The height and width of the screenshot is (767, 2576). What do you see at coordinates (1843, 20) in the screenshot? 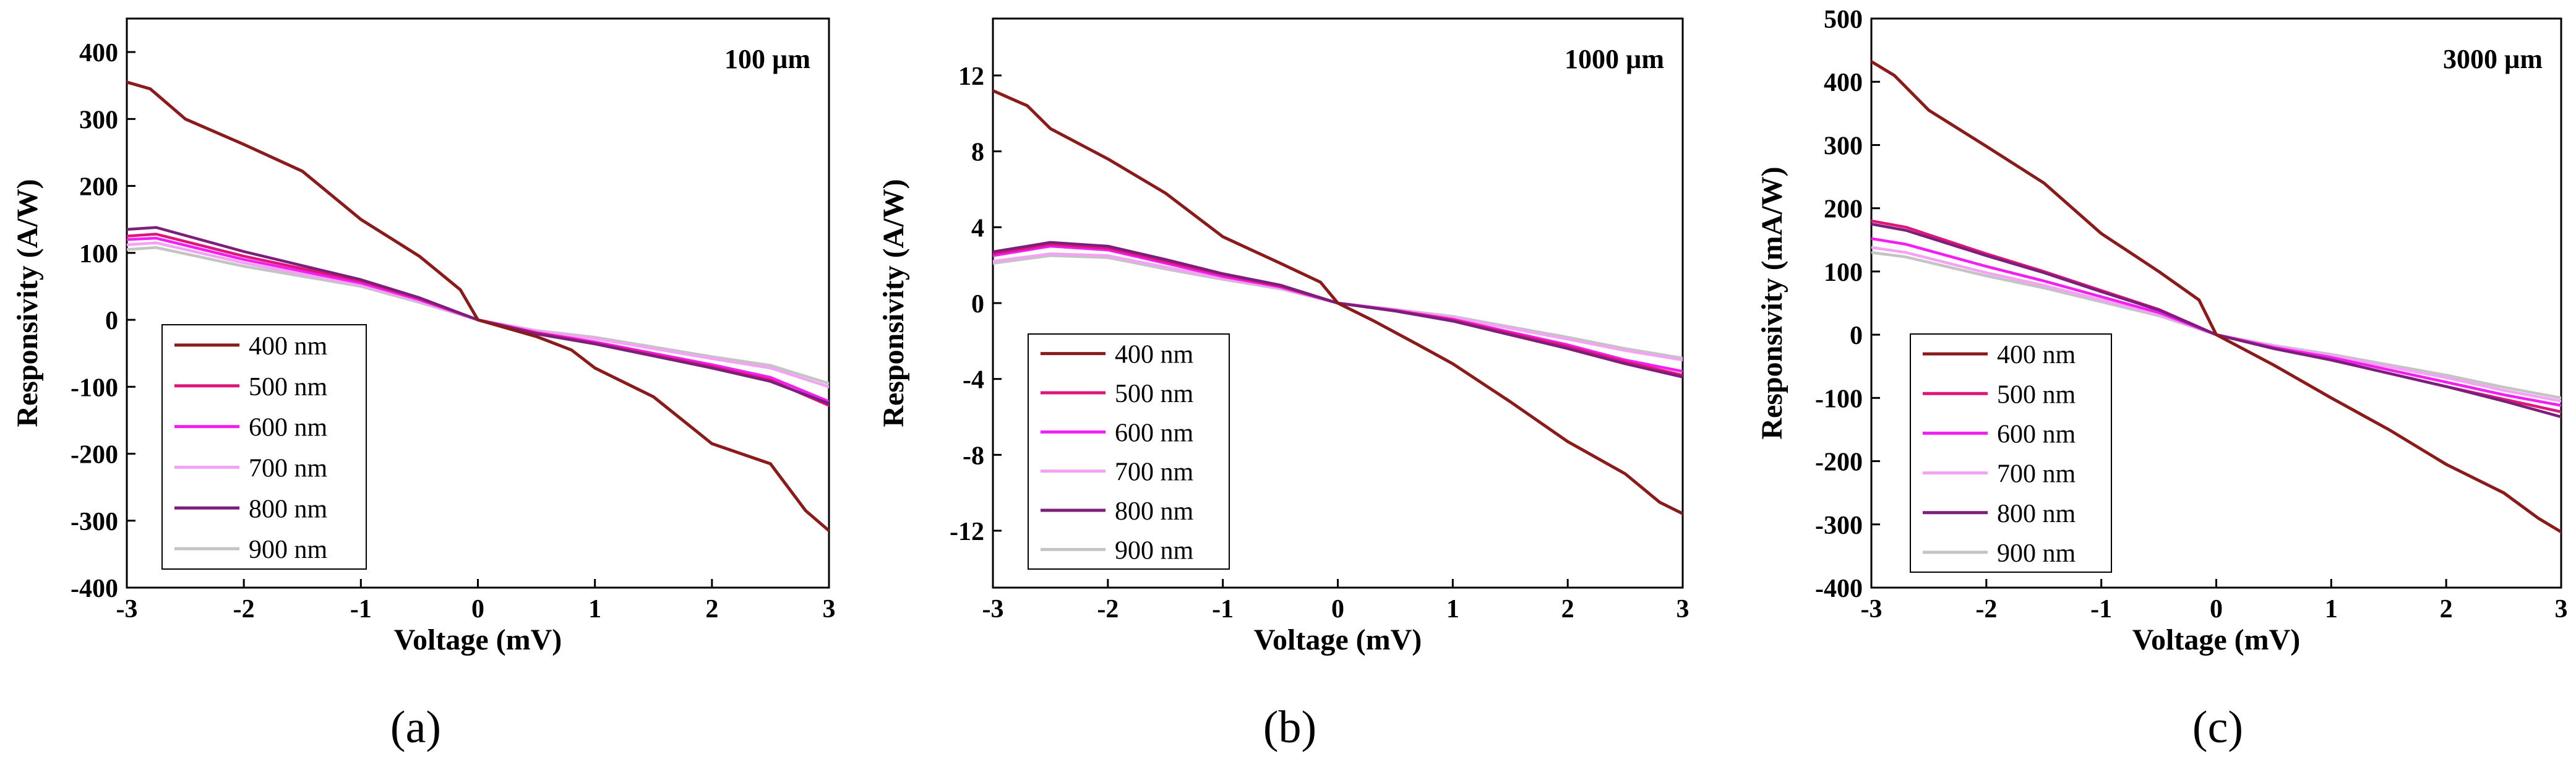
I see `y-tick-label: 500` at bounding box center [1843, 20].